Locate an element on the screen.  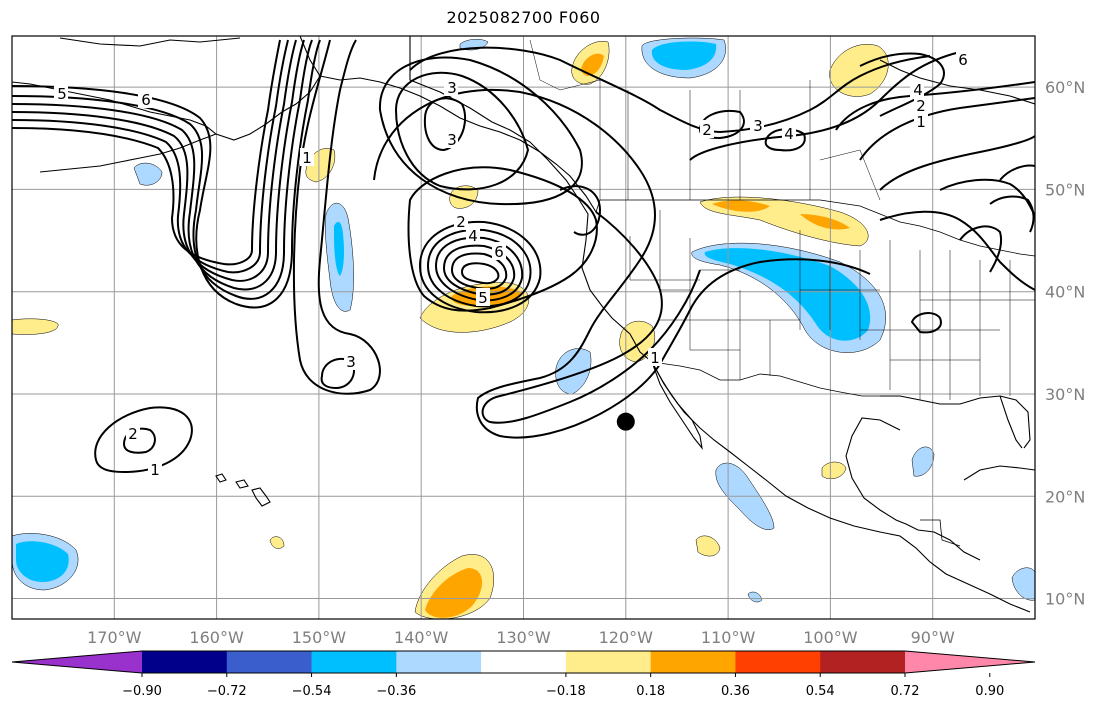
contour-label: 2 is located at coordinates (461, 222).